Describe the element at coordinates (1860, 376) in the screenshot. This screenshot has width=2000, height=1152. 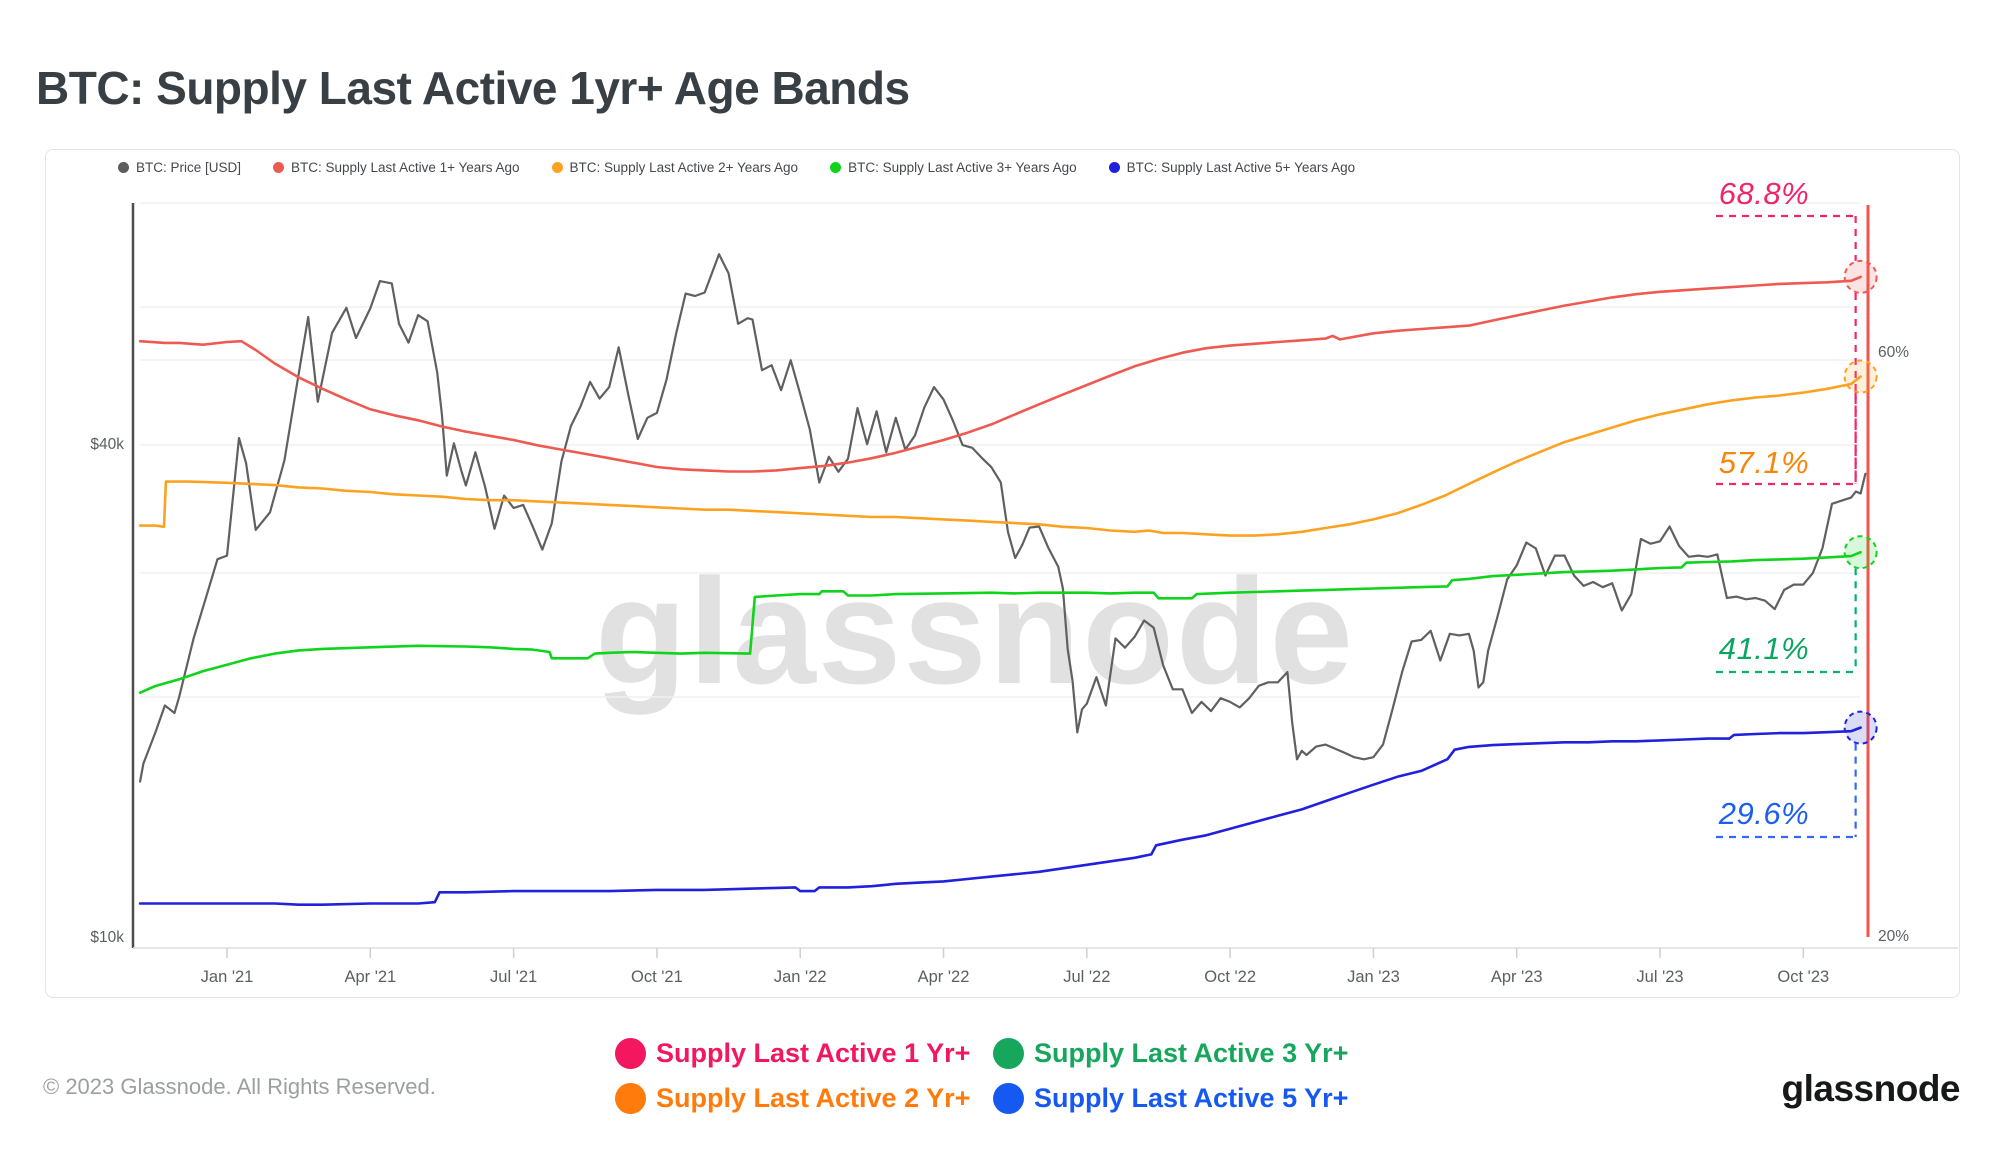
I see `endpoint-marker-supply_2y` at that location.